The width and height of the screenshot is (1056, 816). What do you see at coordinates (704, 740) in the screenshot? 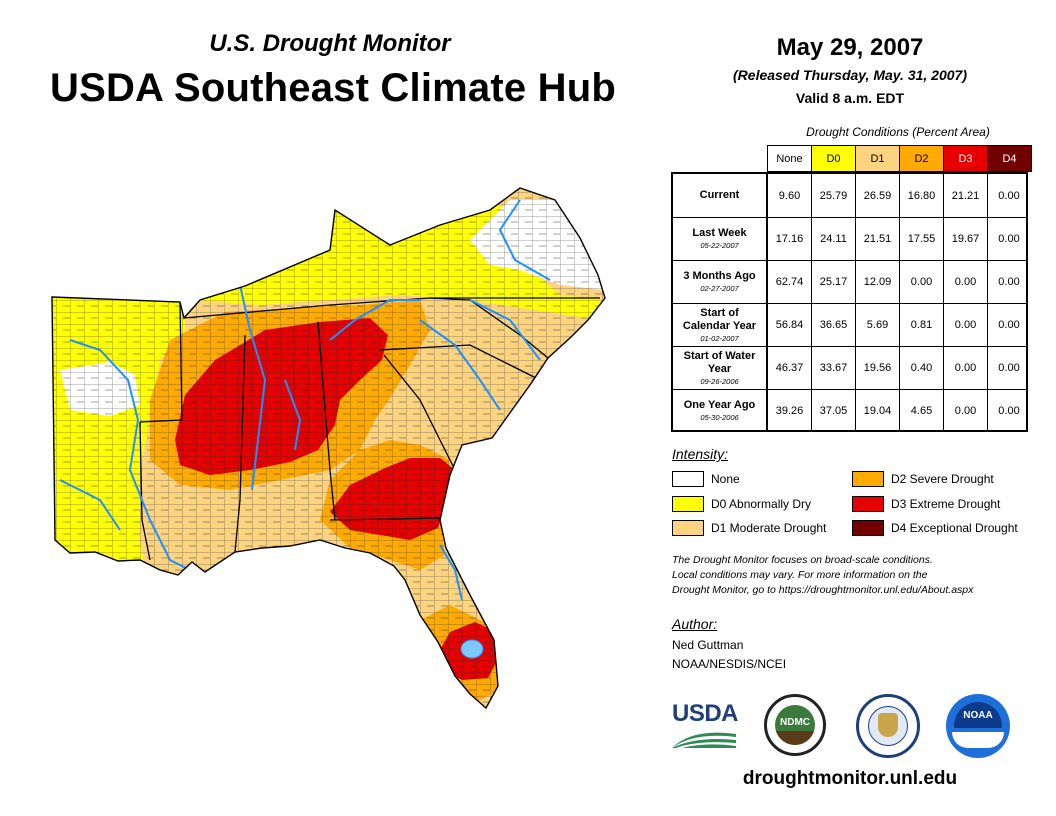
I see `usda-logo-hills` at bounding box center [704, 740].